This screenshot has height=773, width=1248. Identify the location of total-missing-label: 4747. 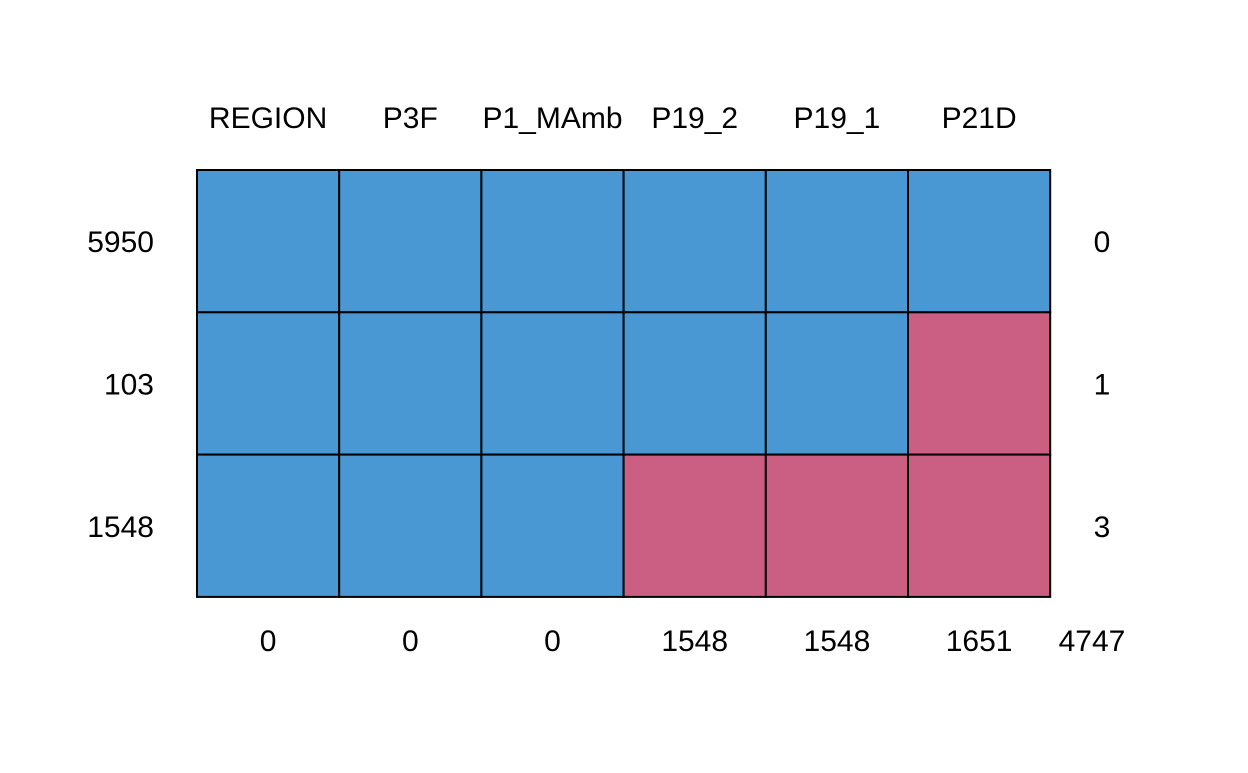
(1092, 641).